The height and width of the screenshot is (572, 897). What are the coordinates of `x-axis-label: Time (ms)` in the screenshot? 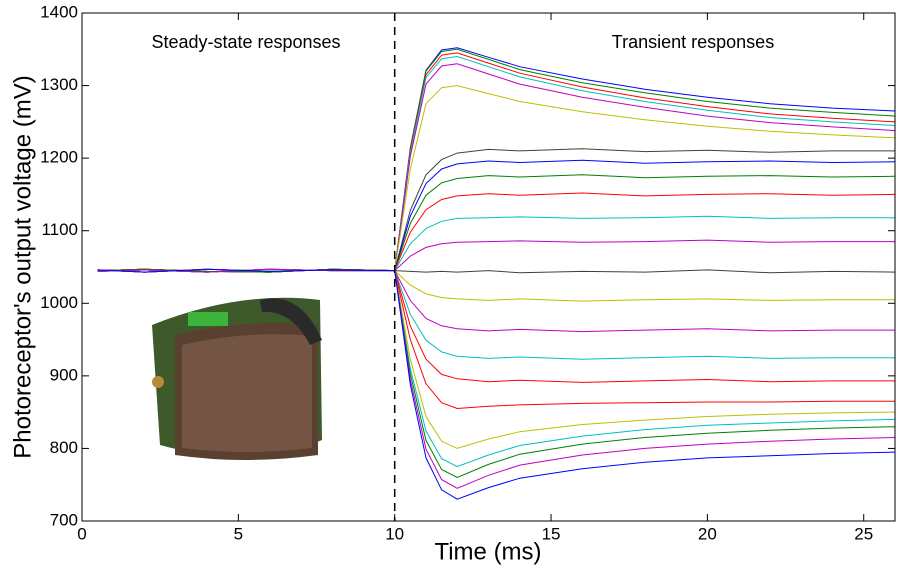 It's located at (487, 551).